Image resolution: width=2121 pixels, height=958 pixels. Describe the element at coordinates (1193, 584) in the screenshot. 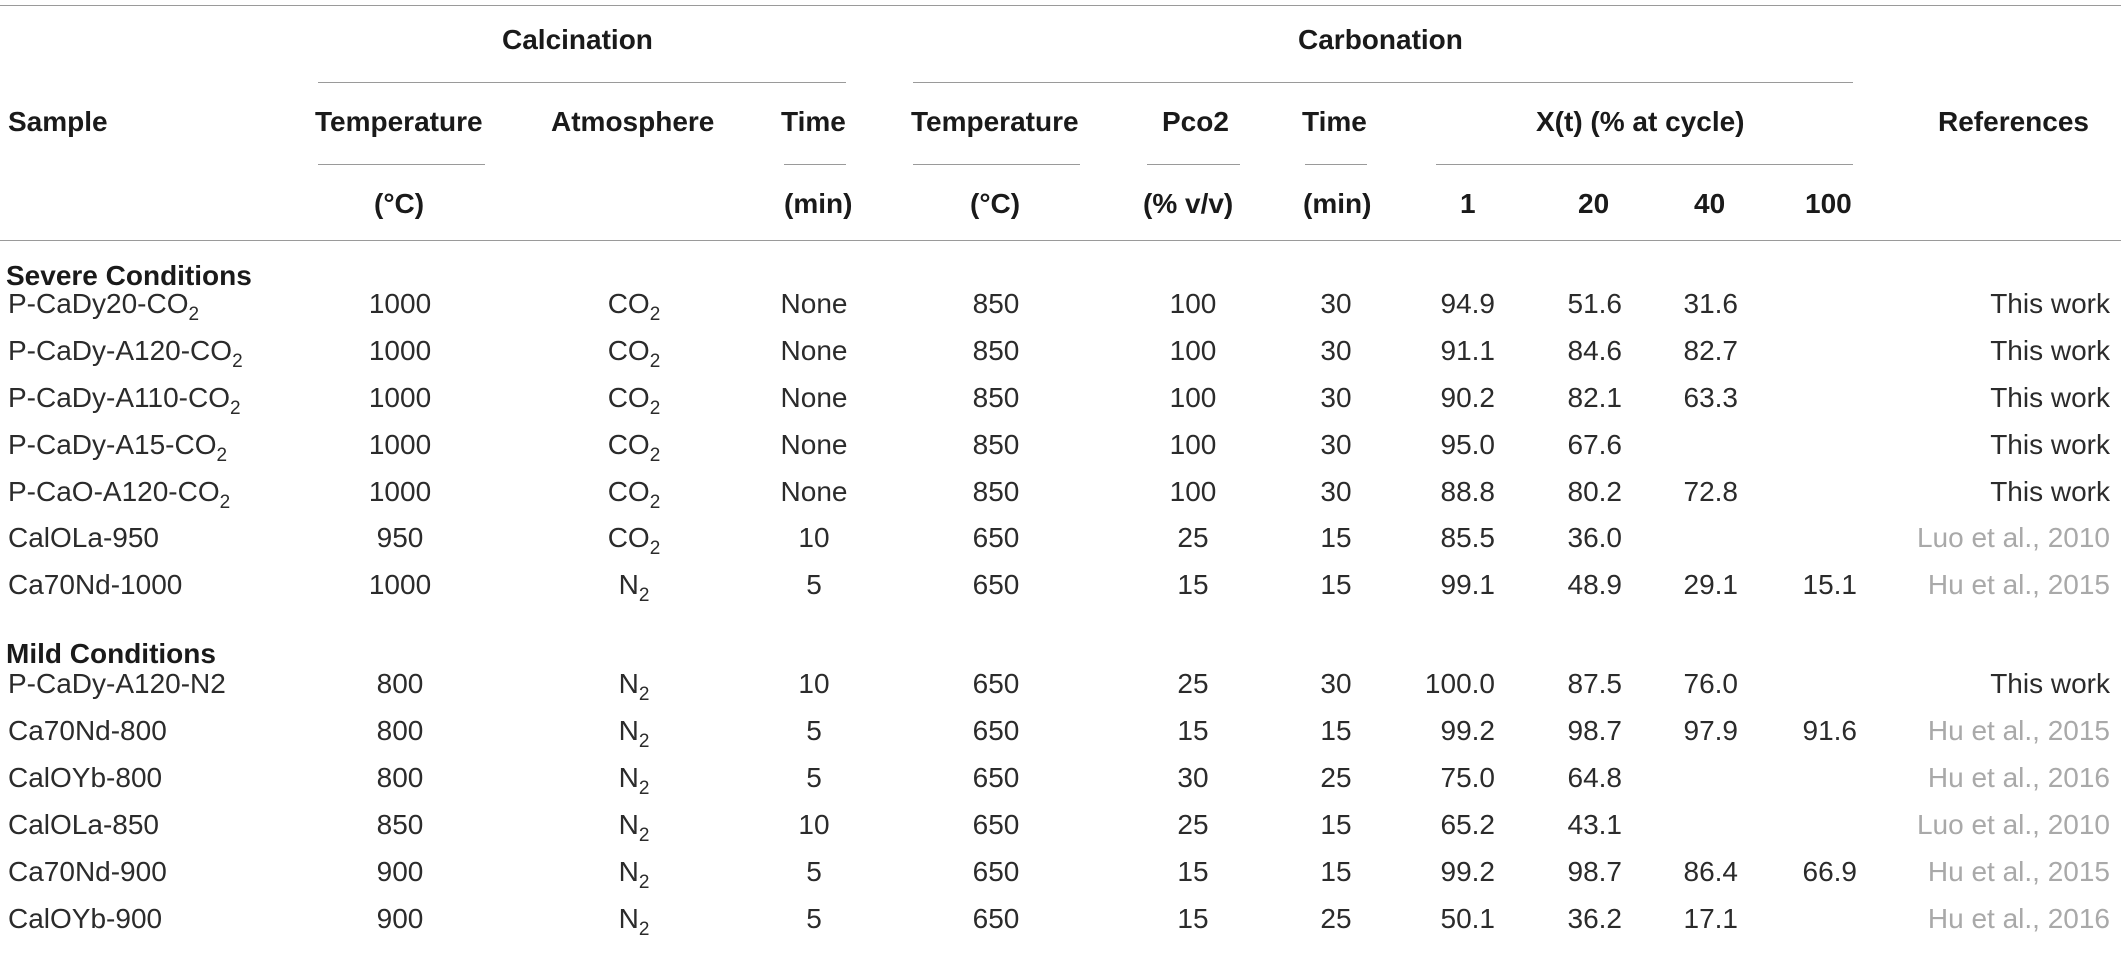

I see `cell-pco2: 15` at that location.